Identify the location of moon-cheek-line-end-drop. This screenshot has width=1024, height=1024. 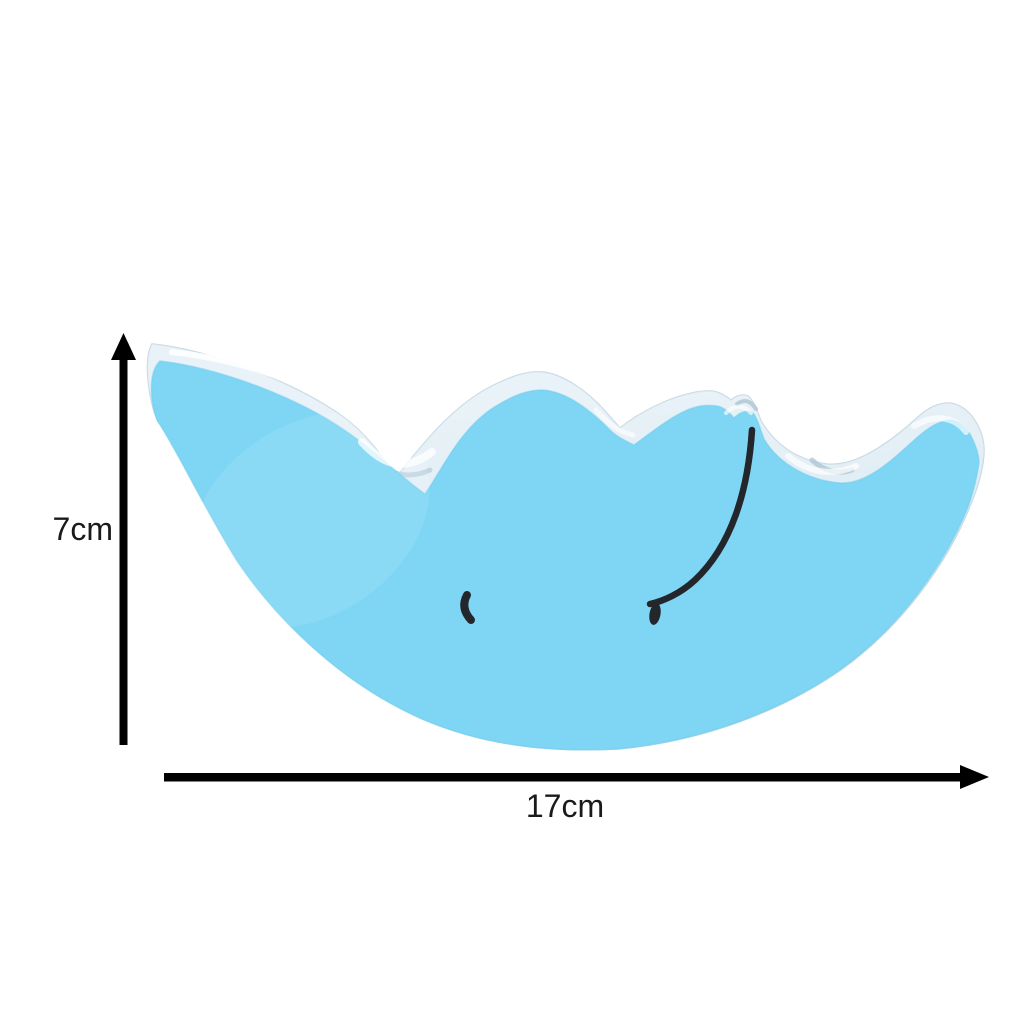
(655, 614).